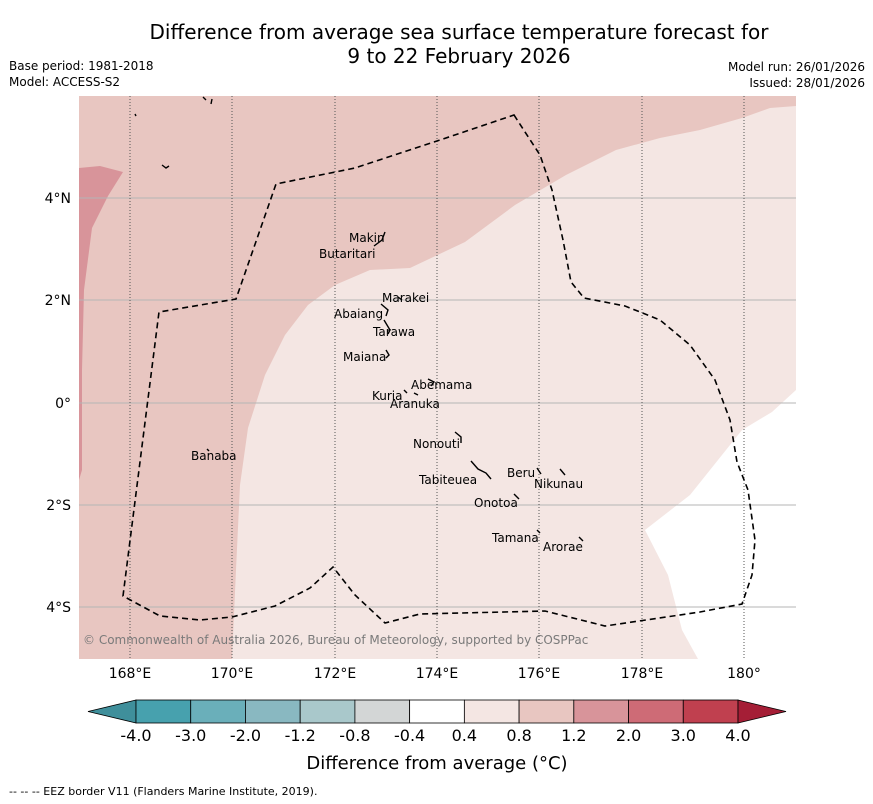 This screenshot has height=804, width=873. What do you see at coordinates (464, 735) in the screenshot?
I see `colorbar-tick-label: 0.4` at bounding box center [464, 735].